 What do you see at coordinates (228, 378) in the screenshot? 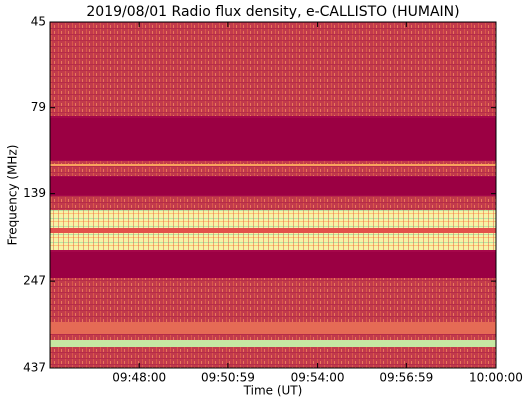
I see `x-tick-label: 09:50:59` at bounding box center [228, 378].